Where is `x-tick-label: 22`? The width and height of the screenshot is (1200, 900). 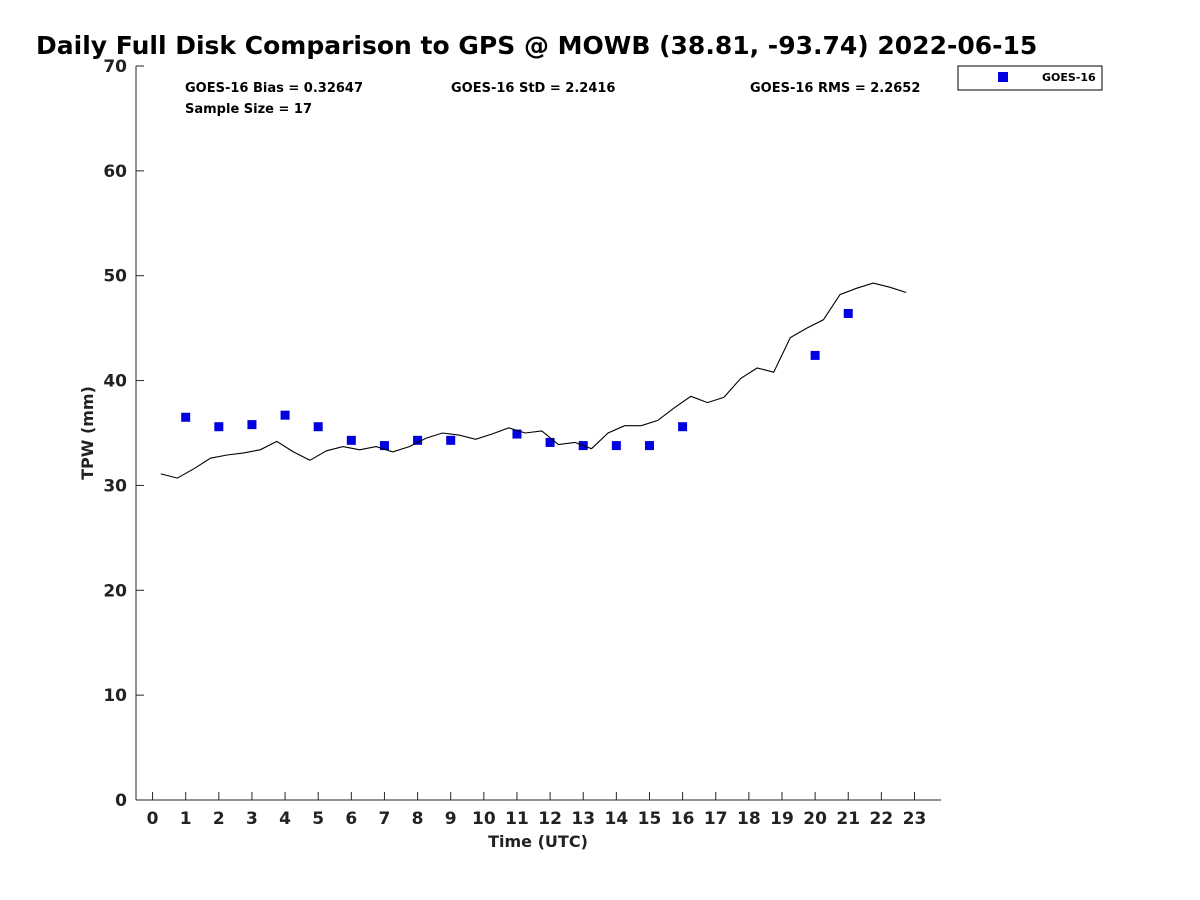 x-tick-label: 22 is located at coordinates (882, 819).